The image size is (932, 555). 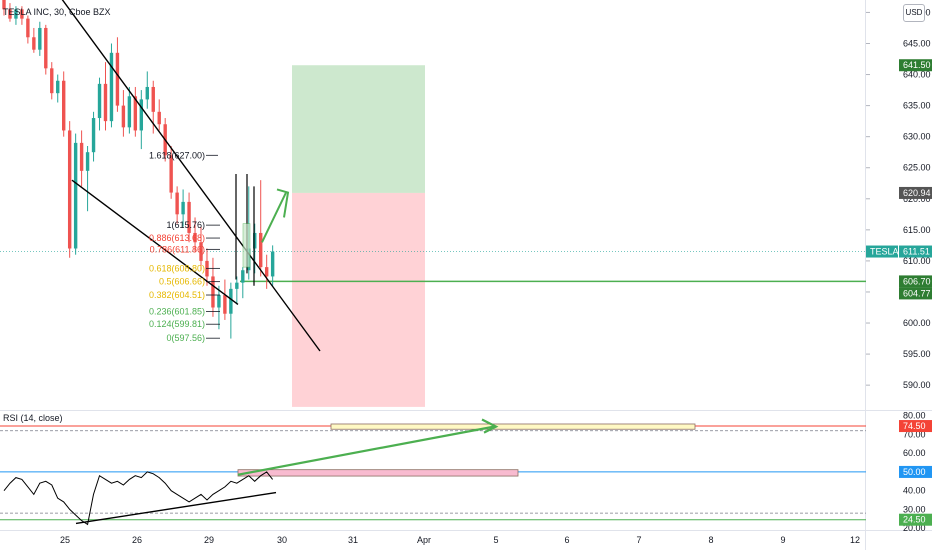 I want to click on rsi-tick-label: 30.00, so click(x=914, y=509).